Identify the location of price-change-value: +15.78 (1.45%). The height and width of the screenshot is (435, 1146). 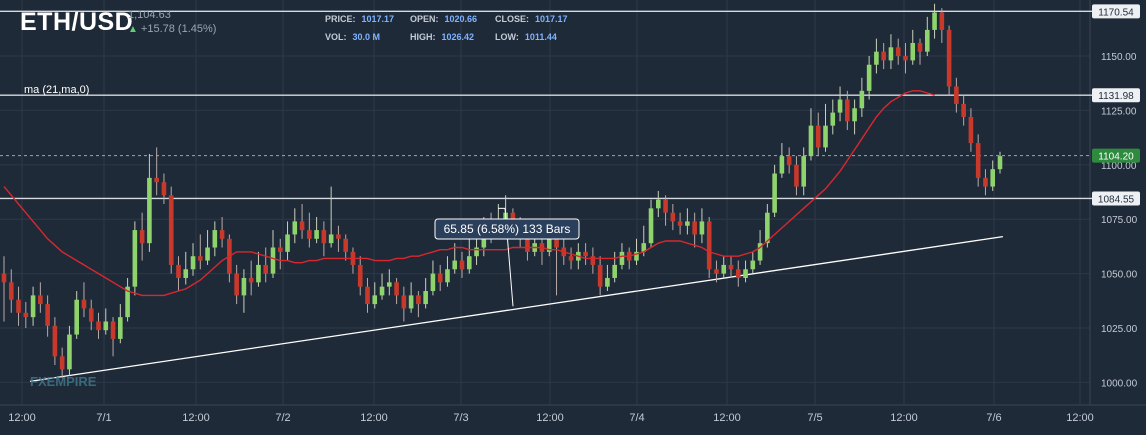
(178, 29).